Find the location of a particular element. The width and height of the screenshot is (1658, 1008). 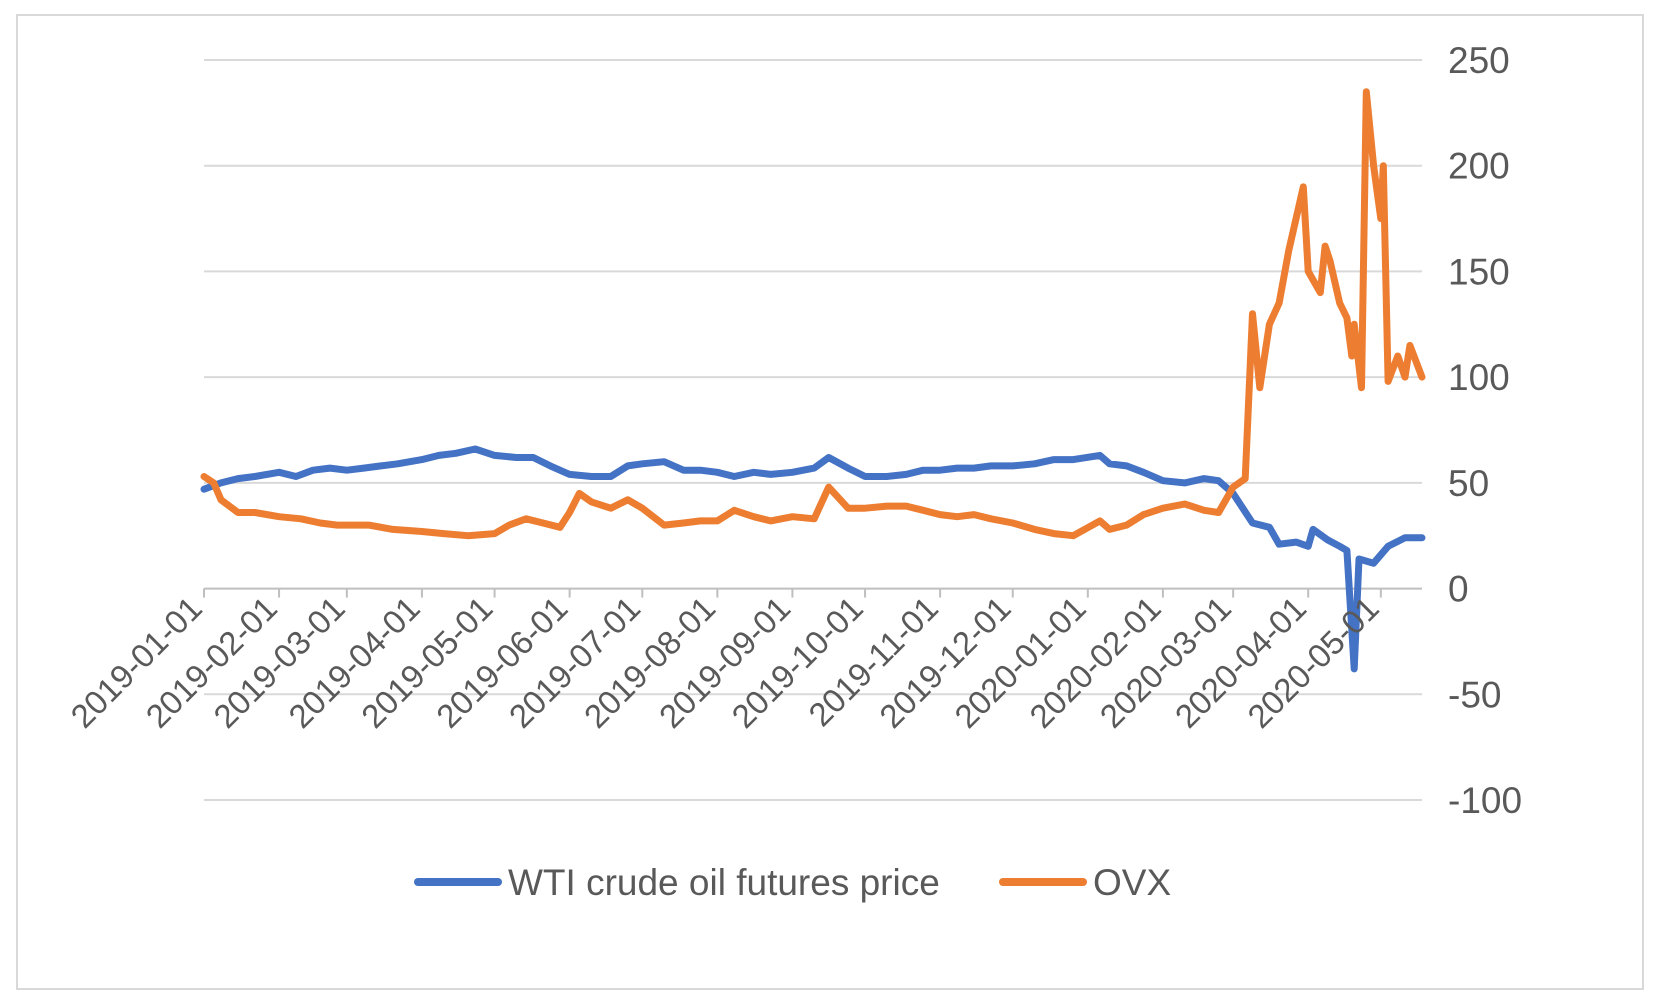

legend-label: WTI crude oil futures price is located at coordinates (724, 882).